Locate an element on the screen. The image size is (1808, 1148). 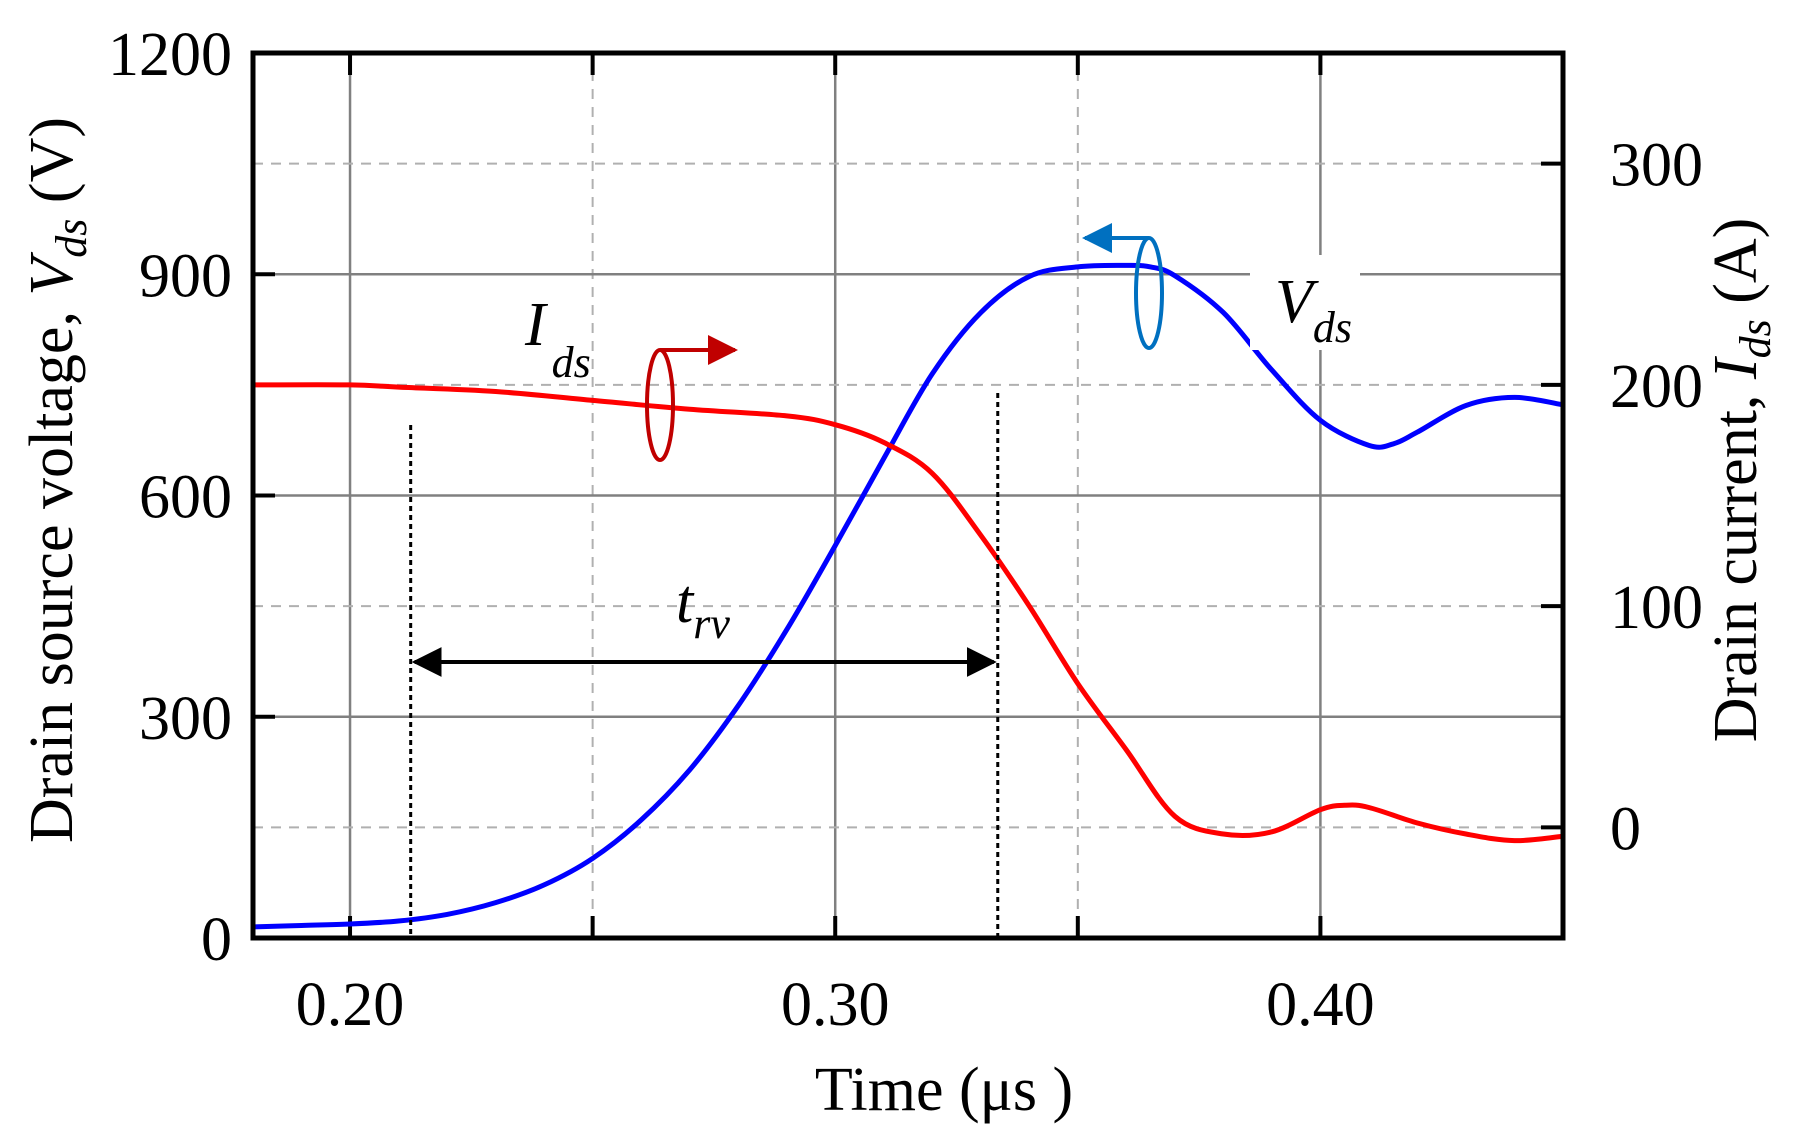
y-left-title-prefix: Drain source voltage, is located at coordinates (52, 569).